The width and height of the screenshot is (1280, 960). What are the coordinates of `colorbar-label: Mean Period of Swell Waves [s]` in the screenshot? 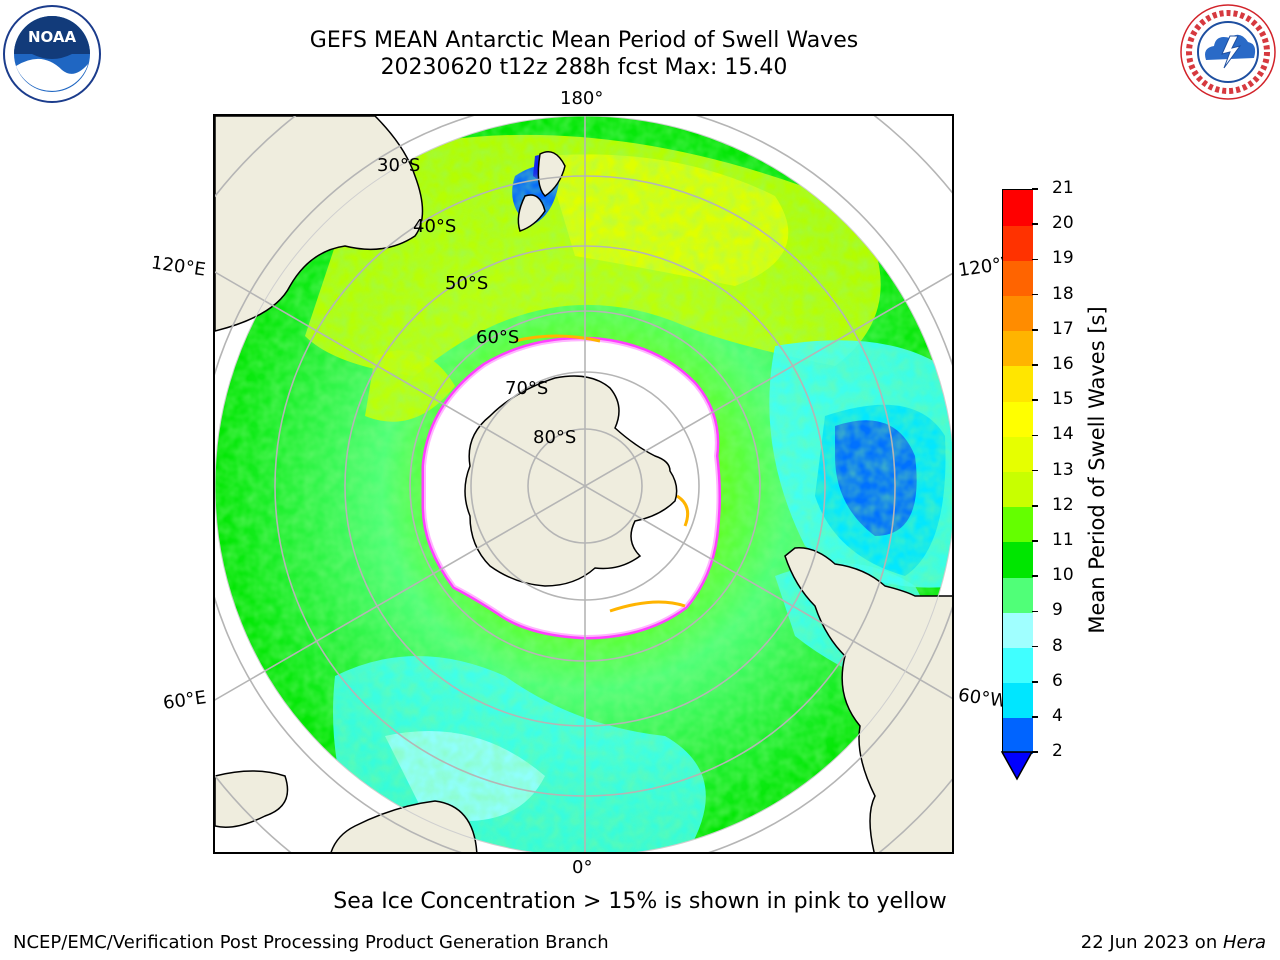 It's located at (1097, 470).